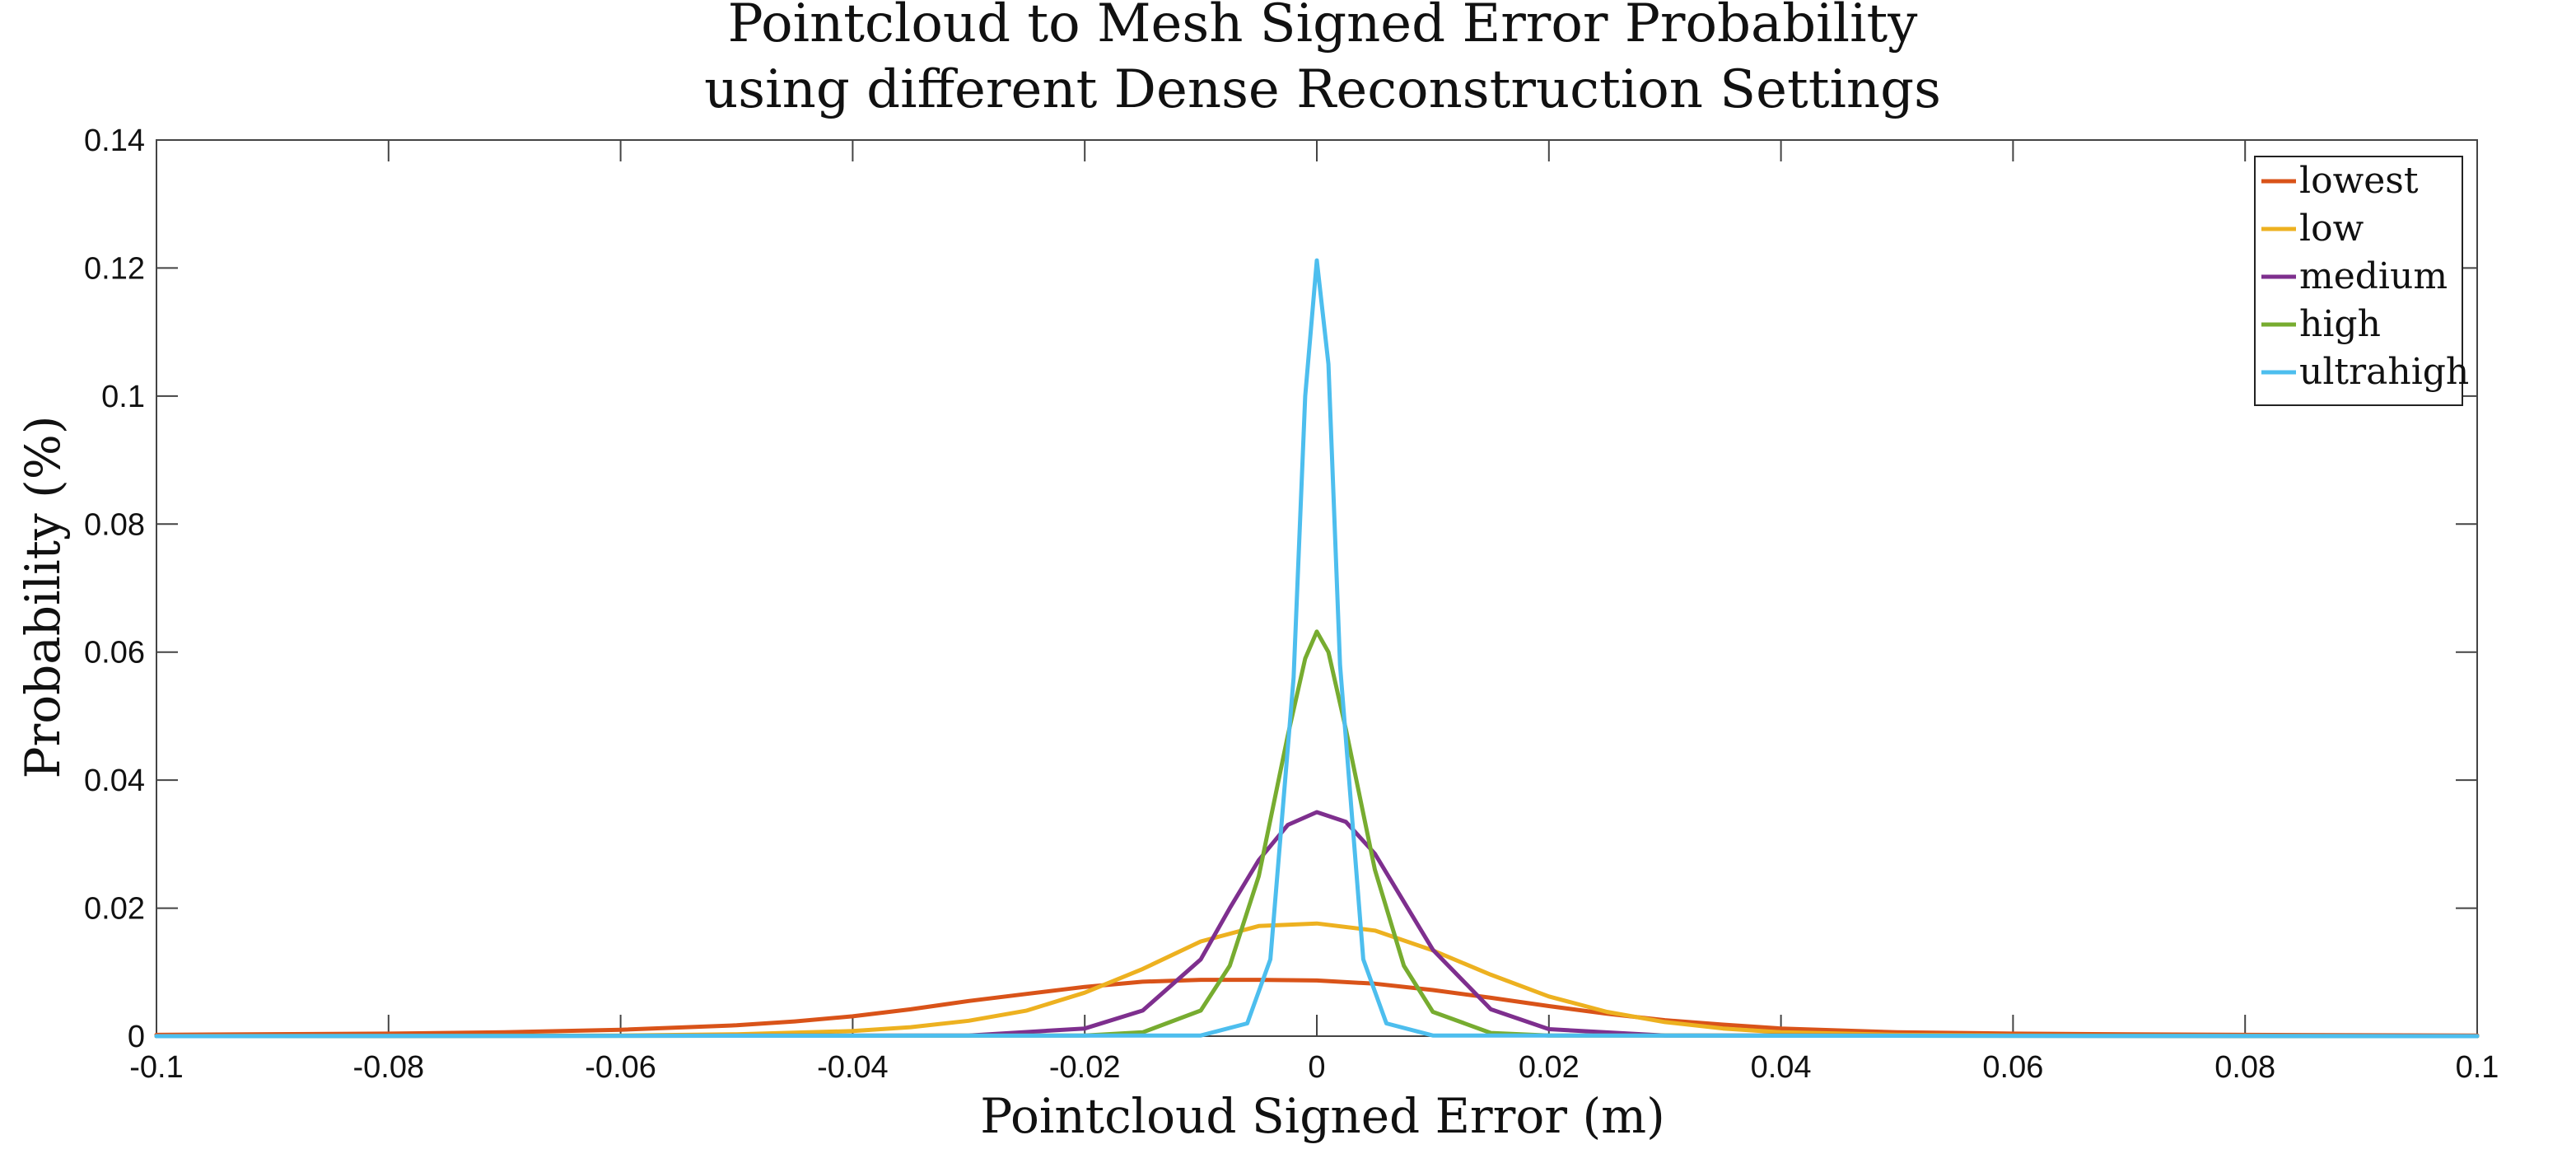  I want to click on y-tick-label: 0.14, so click(114, 141).